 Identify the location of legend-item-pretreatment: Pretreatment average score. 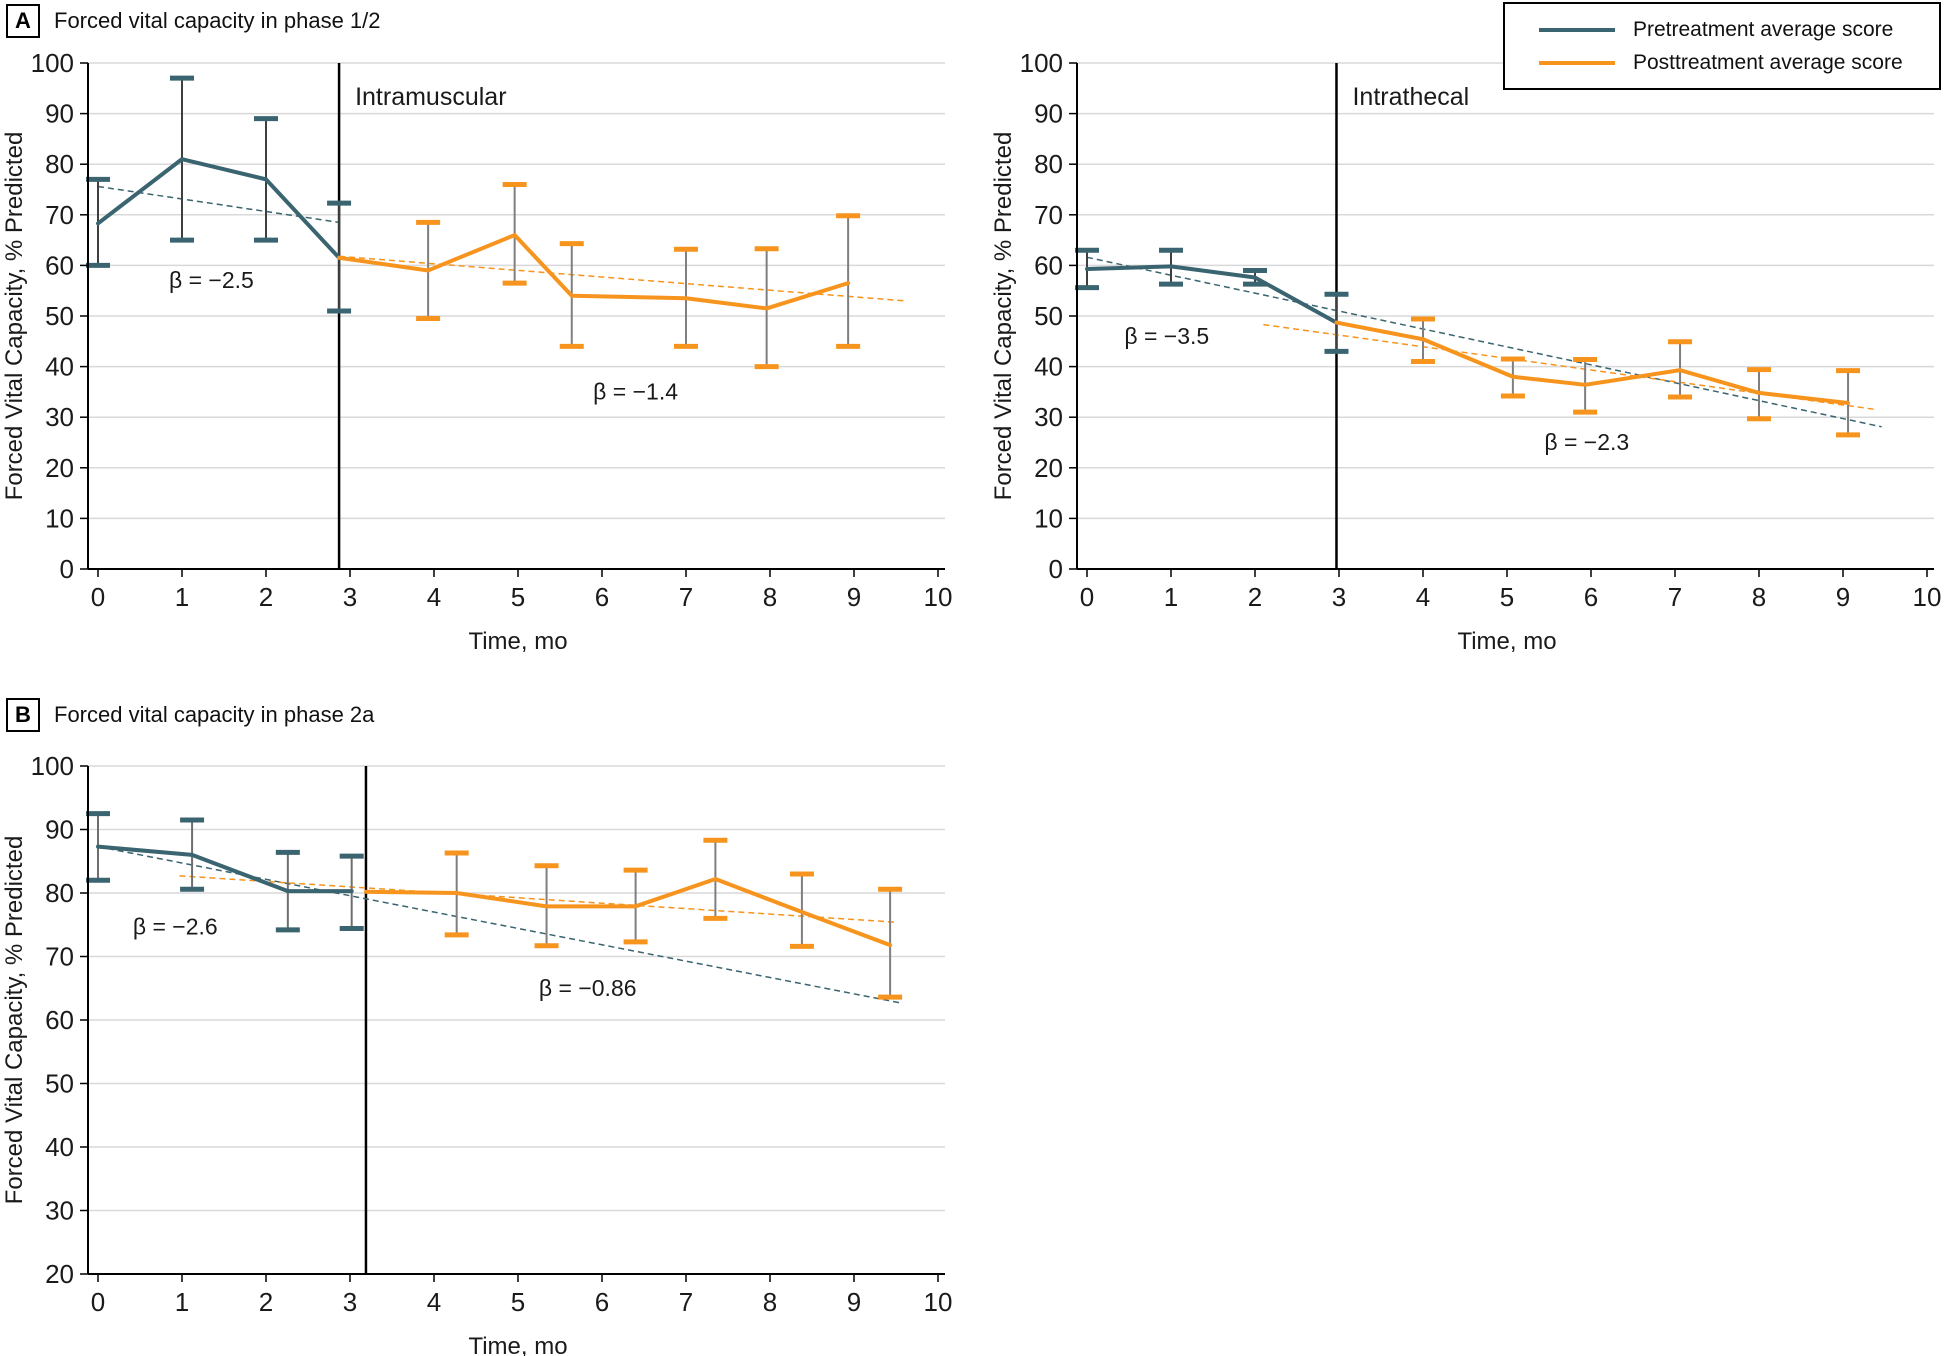
(1739, 30).